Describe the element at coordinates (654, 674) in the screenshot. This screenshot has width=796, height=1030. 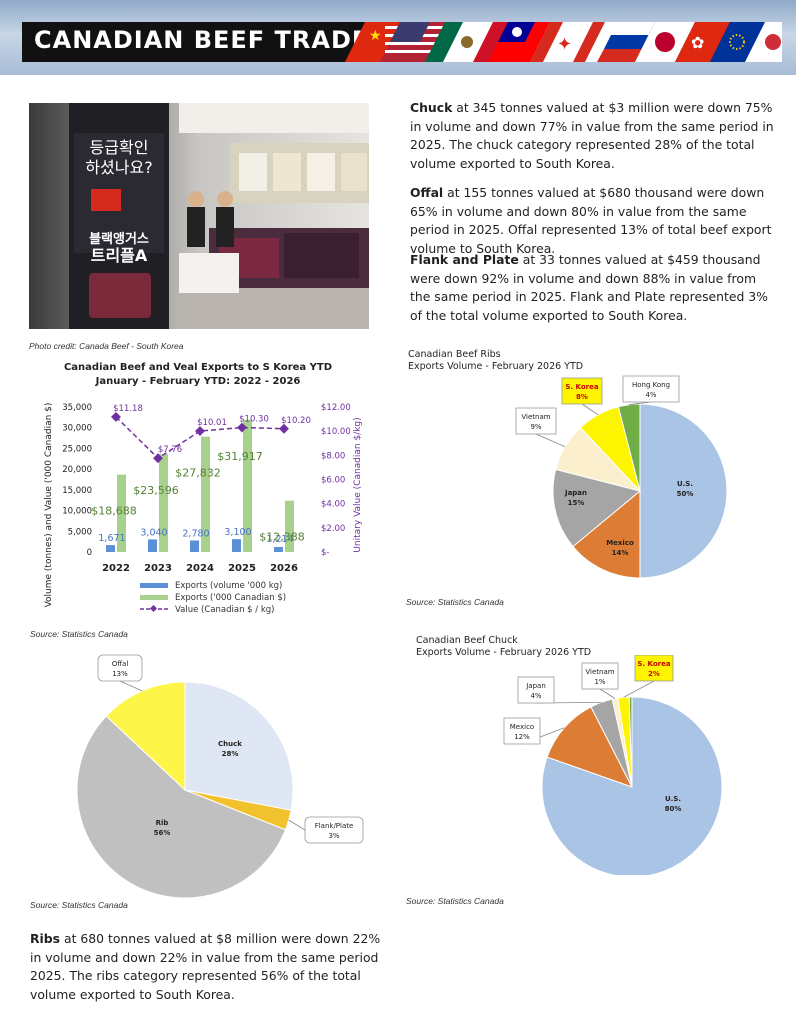
I see `slice-percent: 2%` at that location.